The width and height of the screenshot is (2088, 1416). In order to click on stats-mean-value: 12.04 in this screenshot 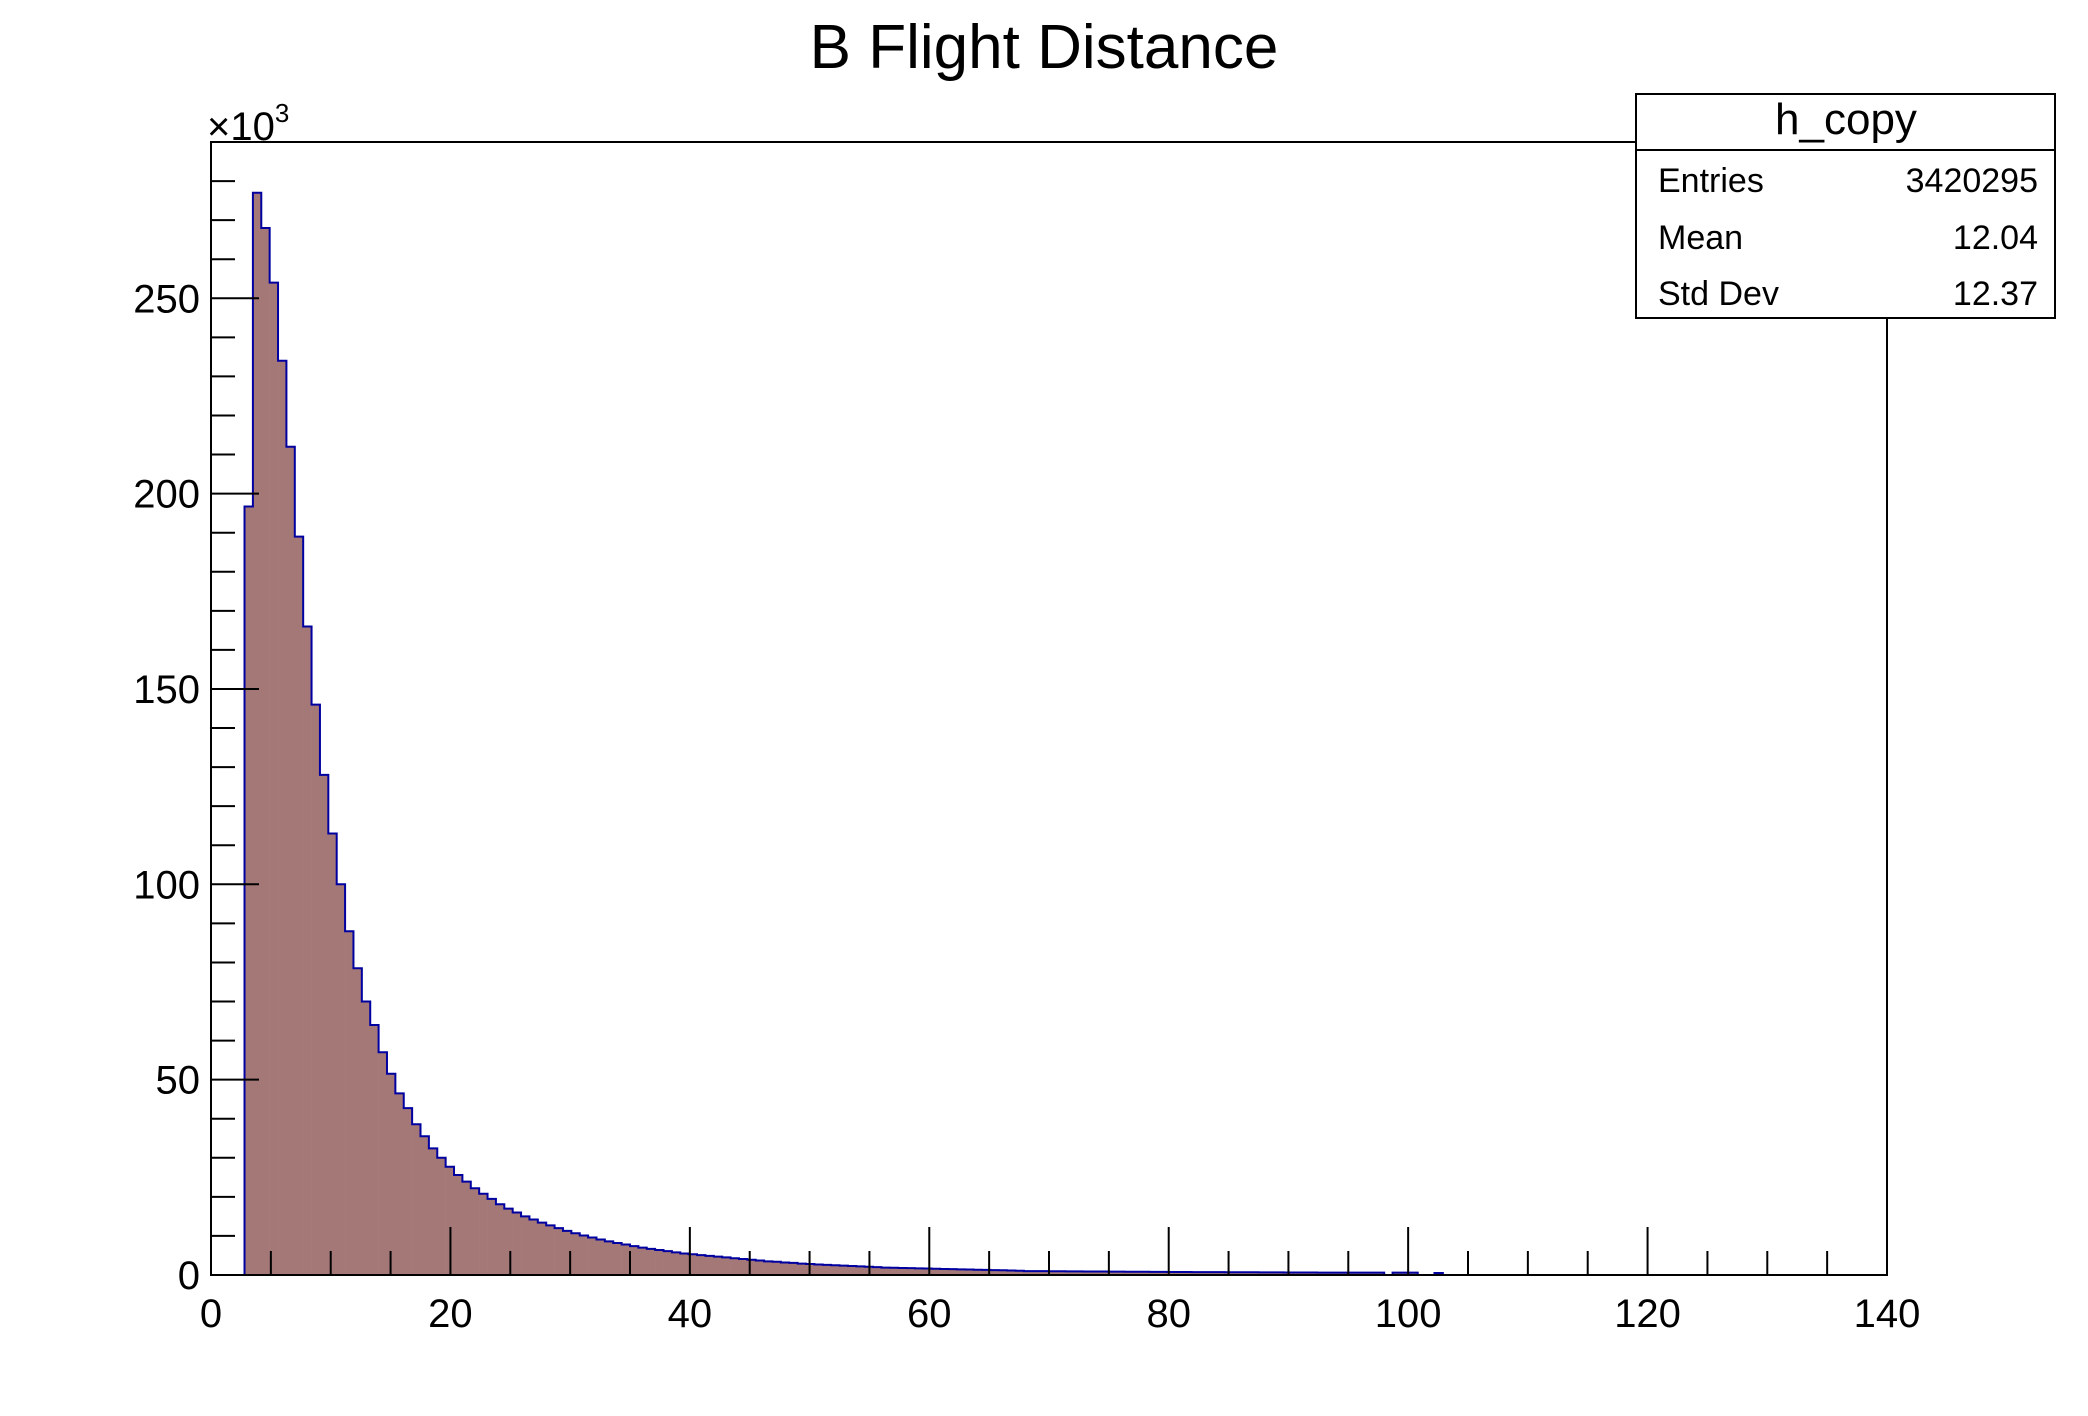, I will do `click(1995, 238)`.